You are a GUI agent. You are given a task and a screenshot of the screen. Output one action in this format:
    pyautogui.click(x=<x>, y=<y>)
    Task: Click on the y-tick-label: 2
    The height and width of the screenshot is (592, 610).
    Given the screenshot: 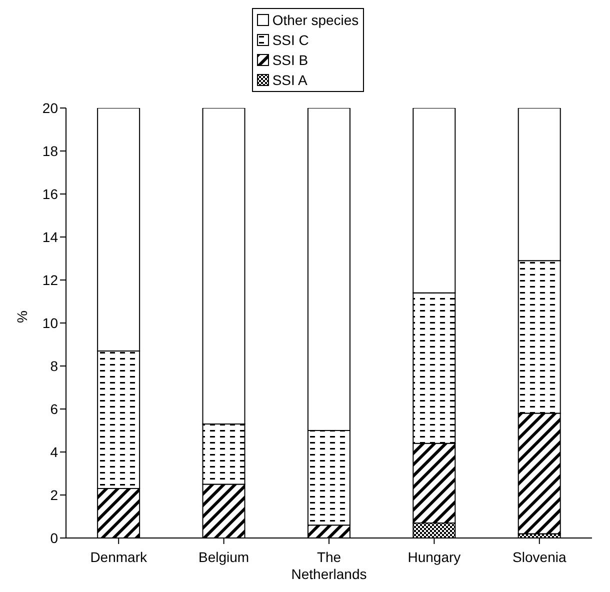 What is the action you would take?
    pyautogui.click(x=54, y=494)
    